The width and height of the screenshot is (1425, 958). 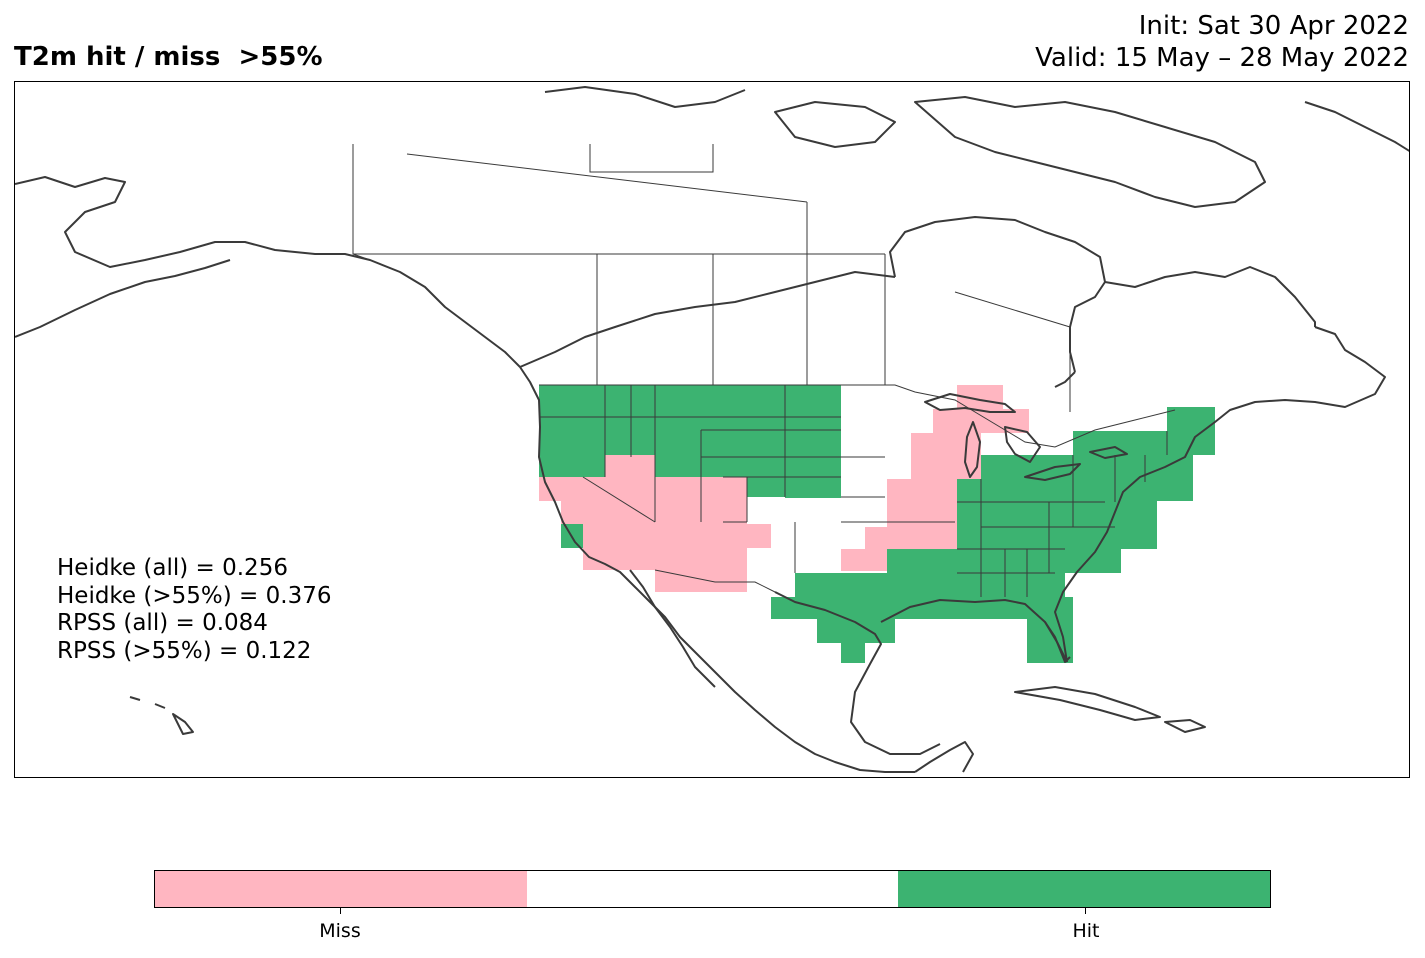 What do you see at coordinates (1052, 472) in the screenshot?
I see `lake-erie` at bounding box center [1052, 472].